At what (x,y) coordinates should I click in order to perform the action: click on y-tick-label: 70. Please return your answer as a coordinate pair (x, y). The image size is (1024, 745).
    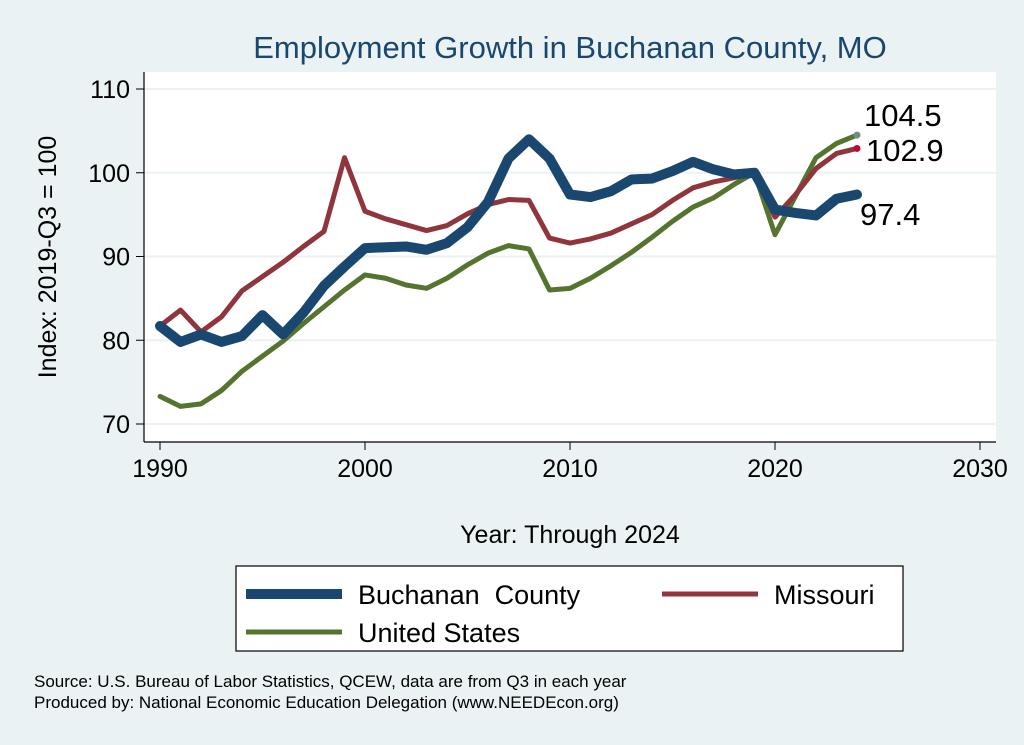
    Looking at the image, I should click on (116, 425).